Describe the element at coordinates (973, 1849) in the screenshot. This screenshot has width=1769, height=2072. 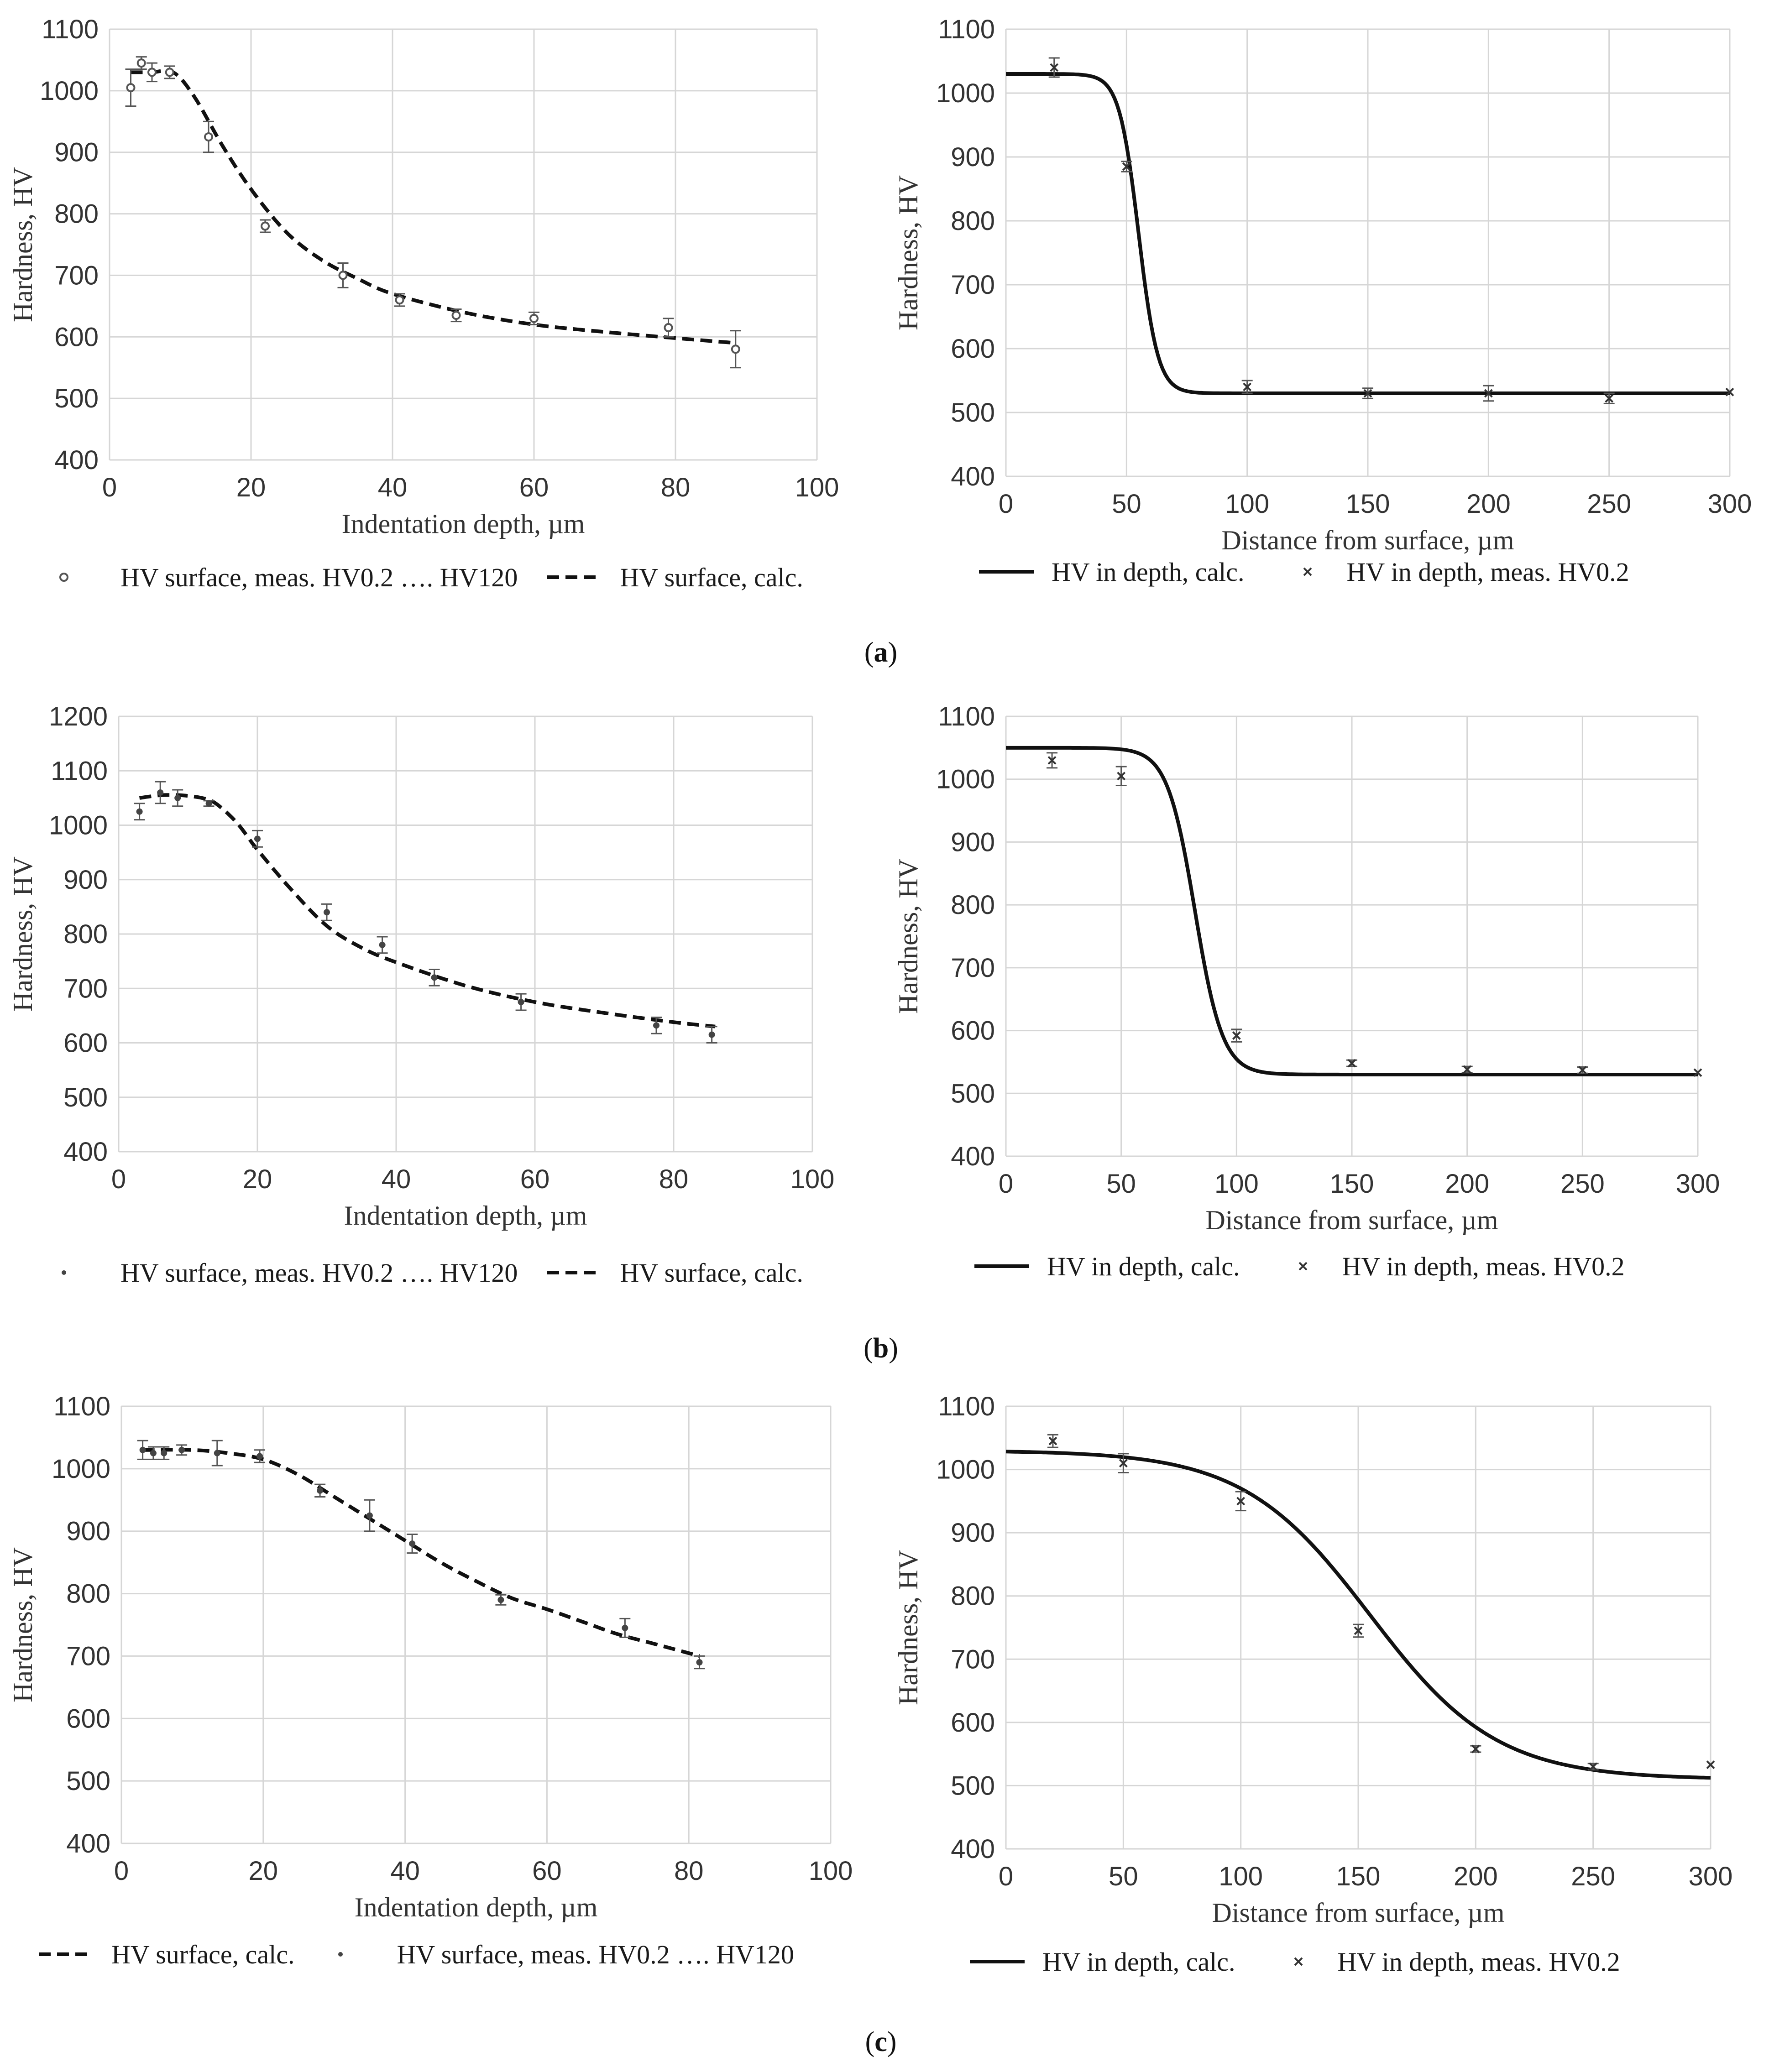
I see `c-right-ytick-0: 400` at that location.